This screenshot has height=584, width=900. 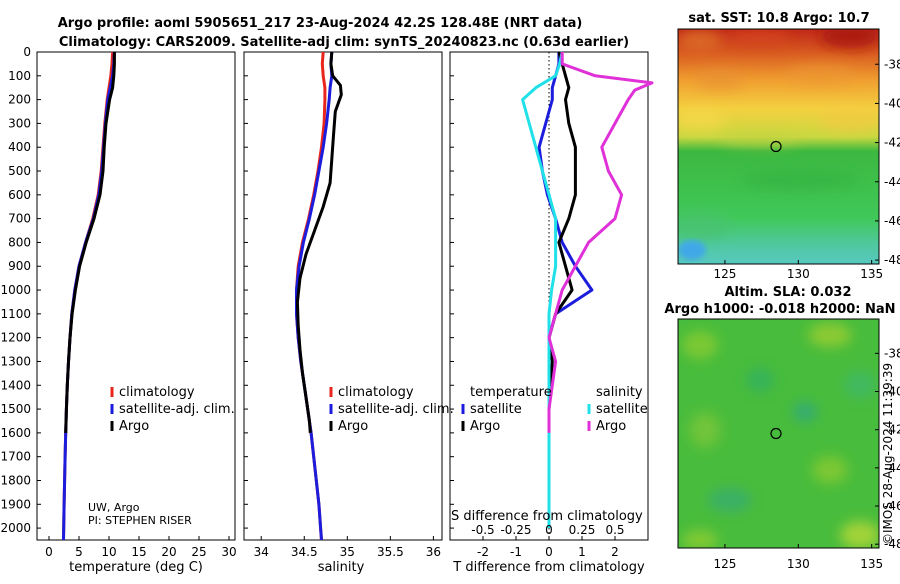 What do you see at coordinates (582, 530) in the screenshot?
I see `s-tick-label: 0.25` at bounding box center [582, 530].